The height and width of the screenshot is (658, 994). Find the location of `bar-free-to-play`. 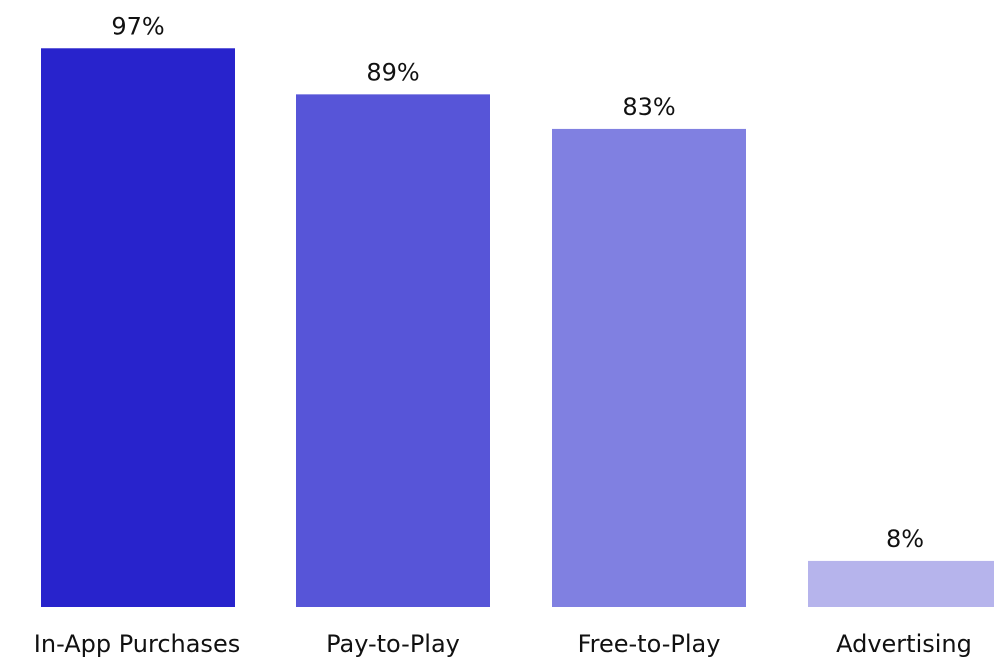

bar-free-to-play is located at coordinates (649, 368).